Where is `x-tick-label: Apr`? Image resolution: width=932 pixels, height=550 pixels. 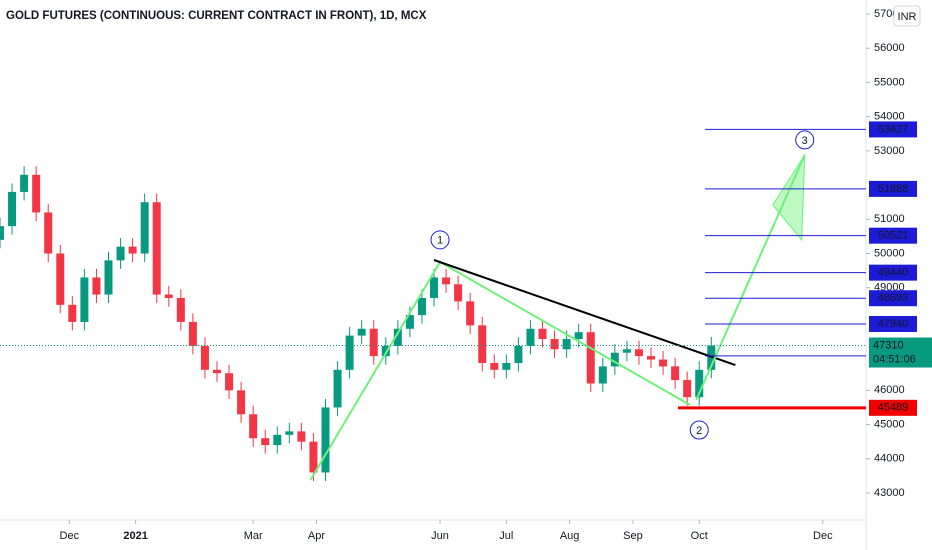
x-tick-label: Apr is located at coordinates (316, 536).